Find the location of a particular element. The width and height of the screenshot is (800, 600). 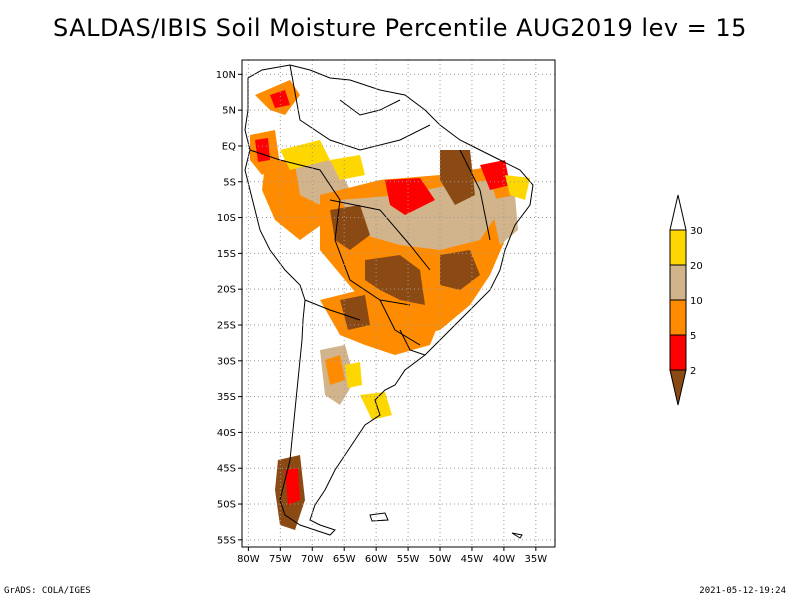

lat-tick-label: 20S is located at coordinates (226, 290).